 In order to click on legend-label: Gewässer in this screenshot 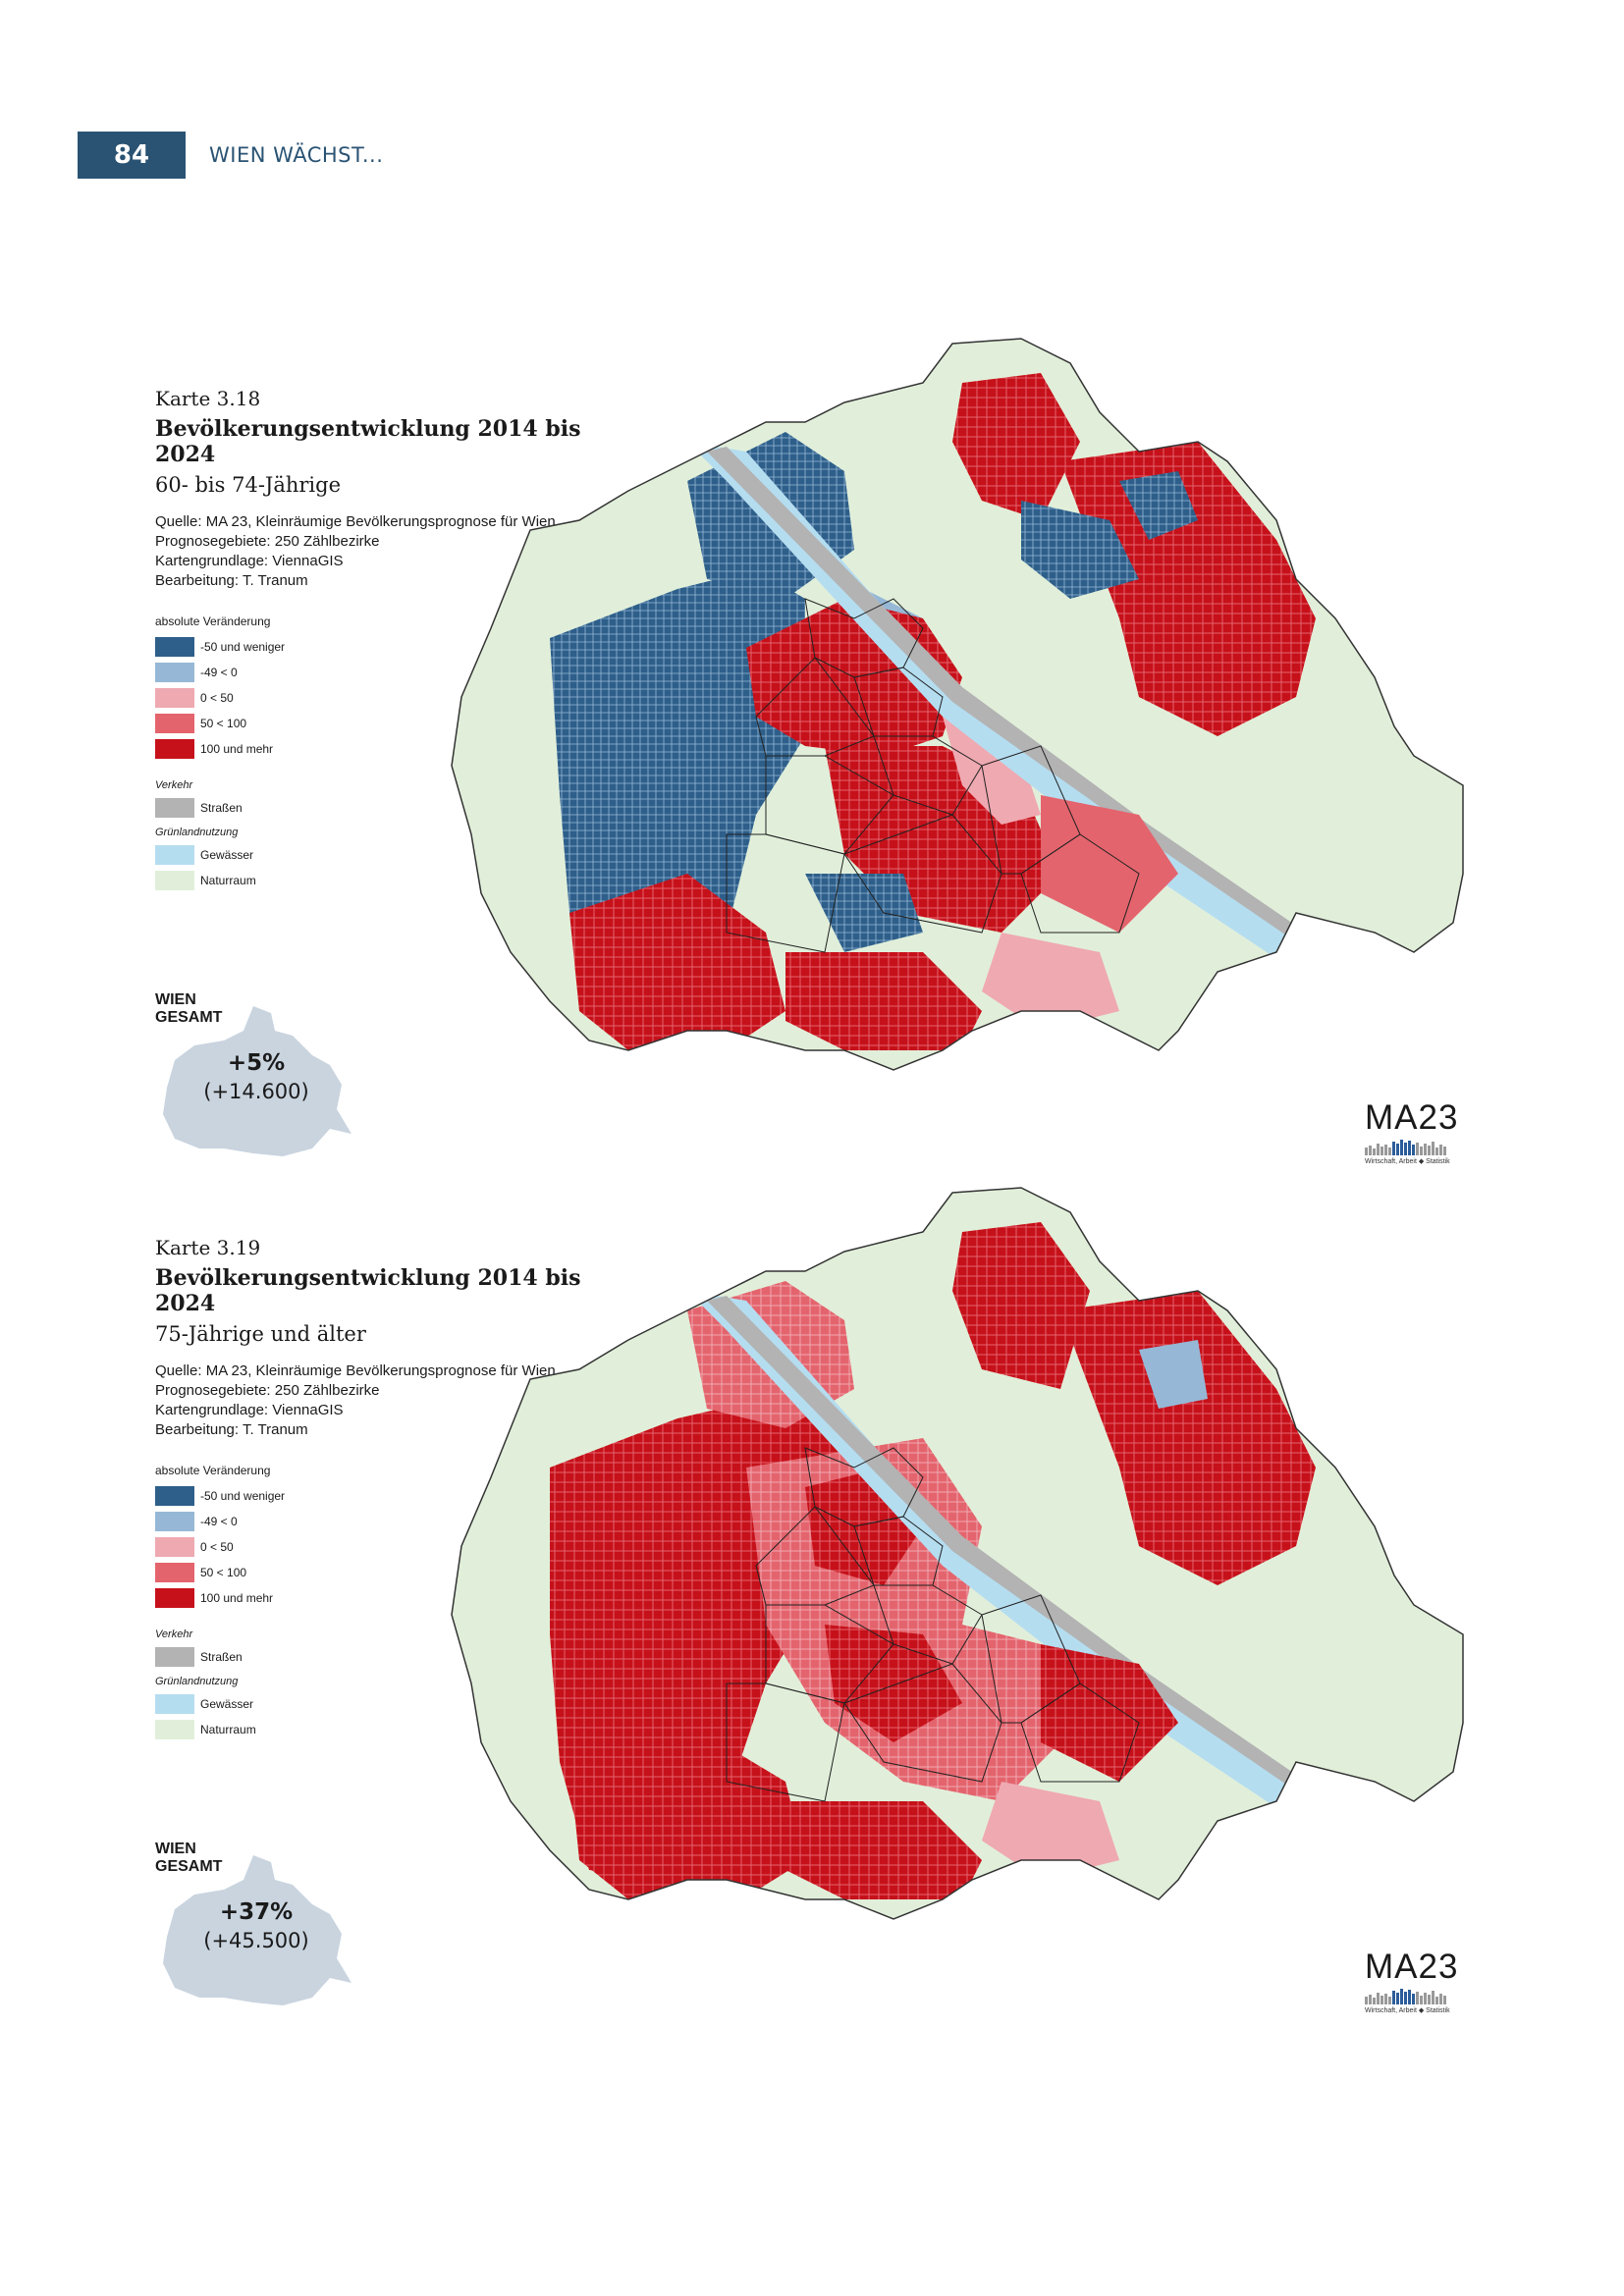, I will do `click(227, 855)`.